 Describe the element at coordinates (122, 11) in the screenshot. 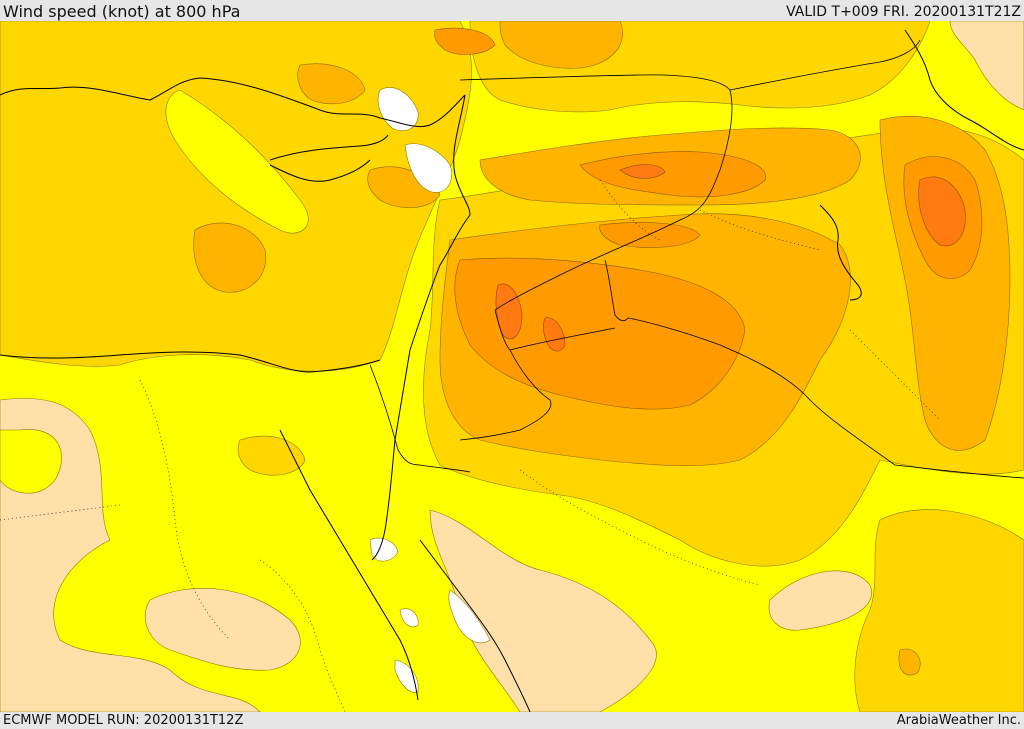

I see `map-title: Wind speed (knot) at 800 hPa` at that location.